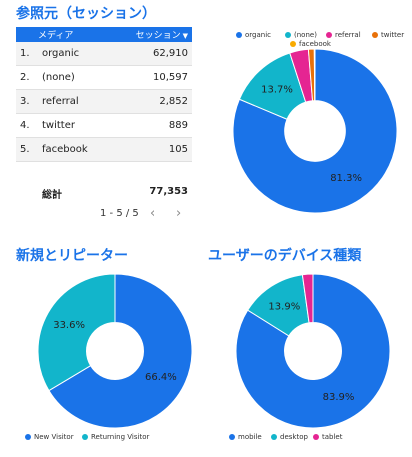 The height and width of the screenshot is (457, 412). What do you see at coordinates (258, 35) in the screenshot?
I see `legend-label: organic` at bounding box center [258, 35].